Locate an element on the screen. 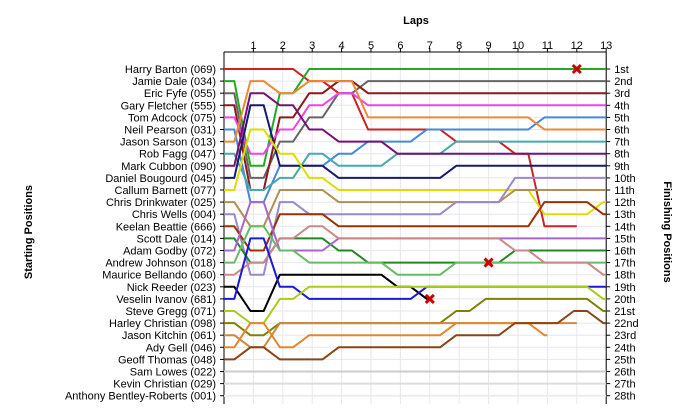 This screenshot has height=420, width=700. finish-label: 25th is located at coordinates (624, 360).